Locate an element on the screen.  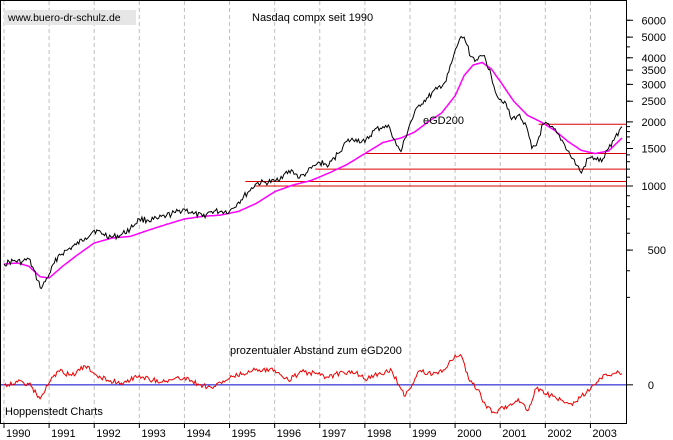
oscillator-line is located at coordinates (313, 383).